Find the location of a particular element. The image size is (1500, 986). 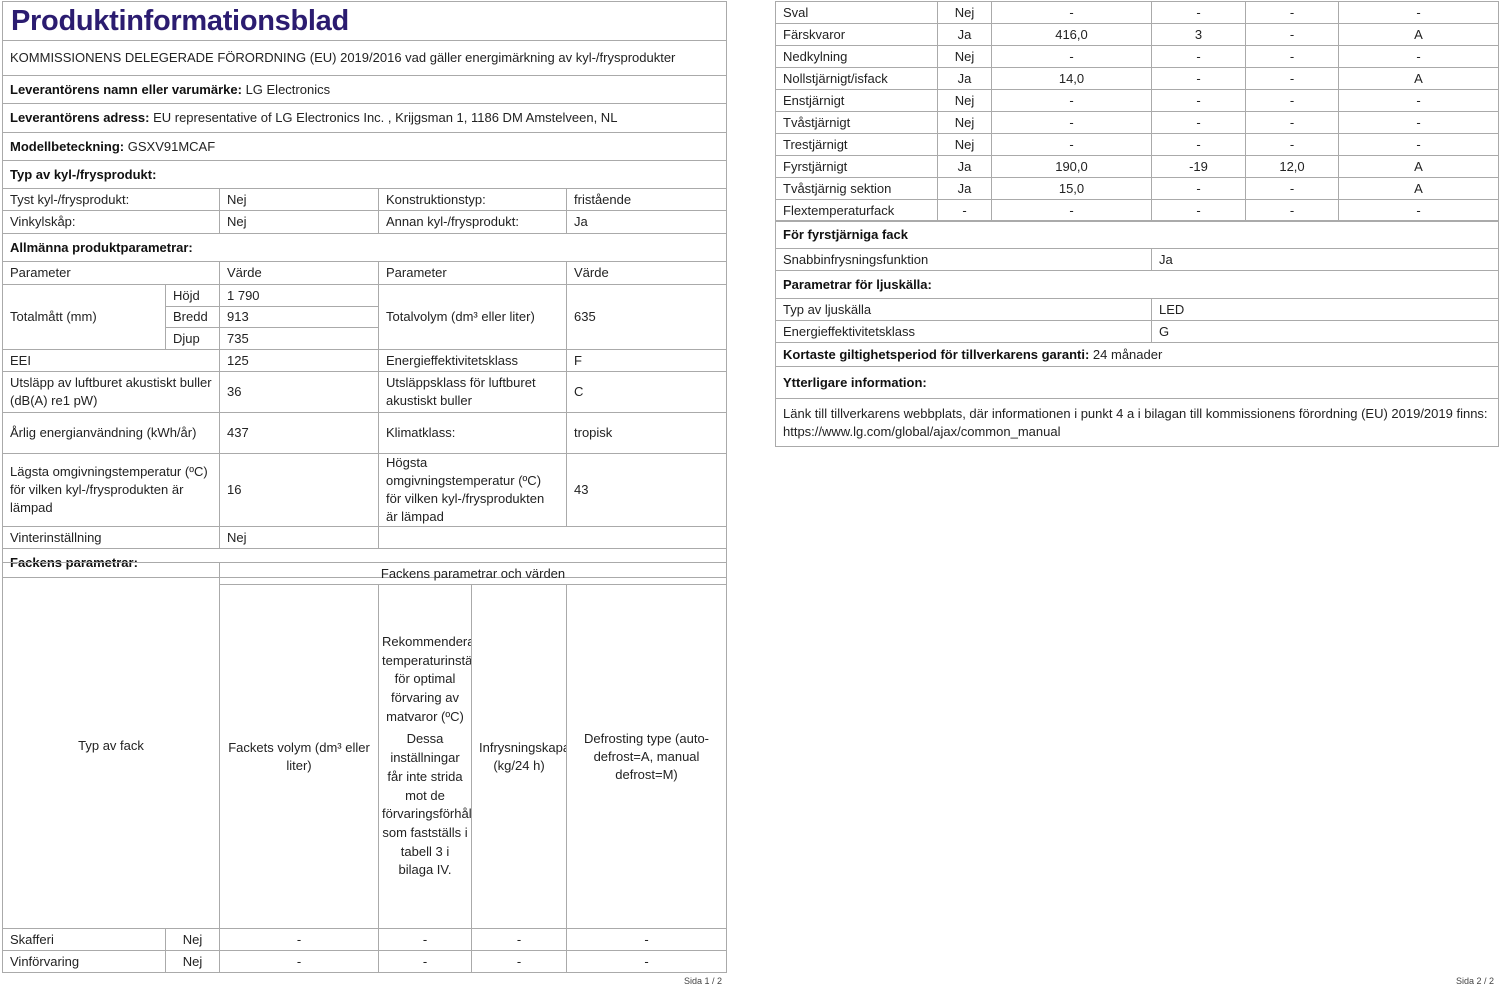

compartment-row: Nollstjärnigt/isfack Ja 14,0- - A is located at coordinates (1137, 78).